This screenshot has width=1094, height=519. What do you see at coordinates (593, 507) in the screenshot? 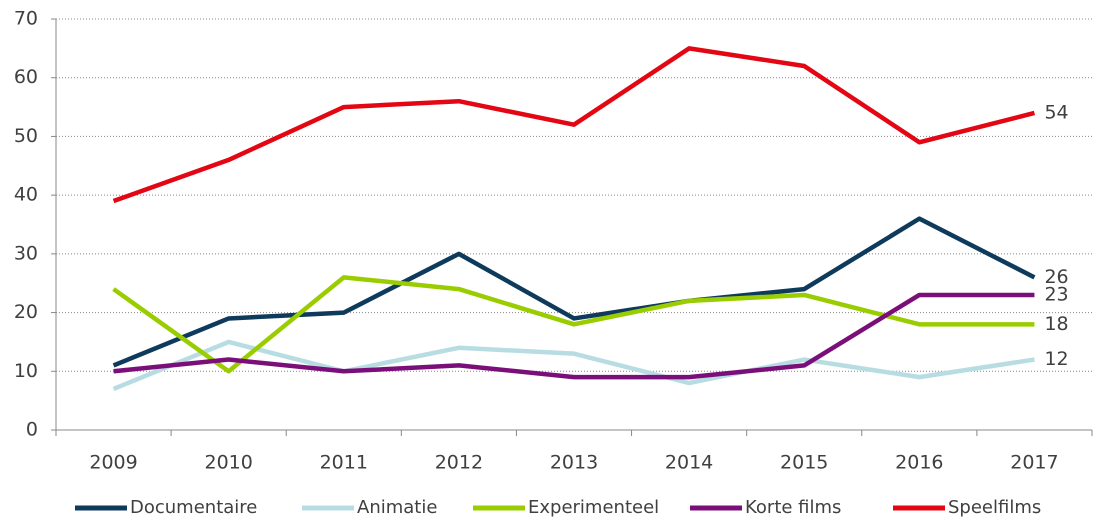
I see `legend-label: Experimenteel` at bounding box center [593, 507].